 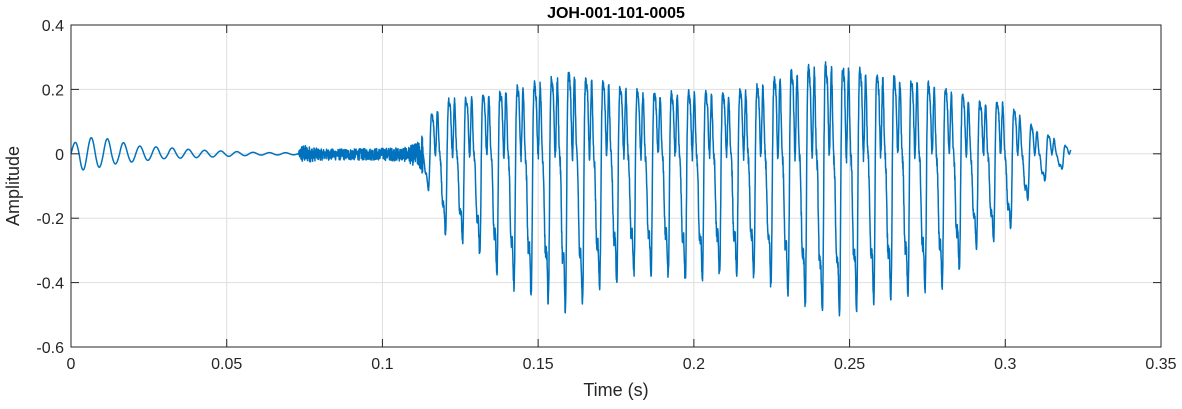 I want to click on y-tick-label: -0.4, so click(x=50, y=284).